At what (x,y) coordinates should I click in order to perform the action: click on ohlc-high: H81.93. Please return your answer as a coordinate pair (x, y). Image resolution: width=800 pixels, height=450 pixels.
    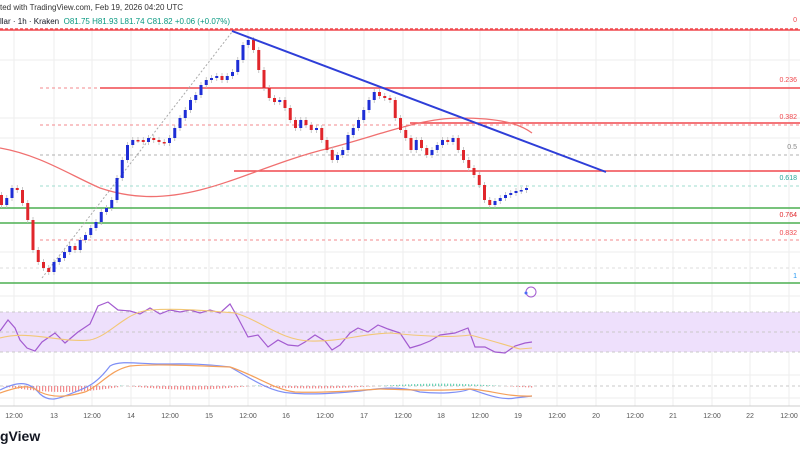
    Looking at the image, I should click on (105, 21).